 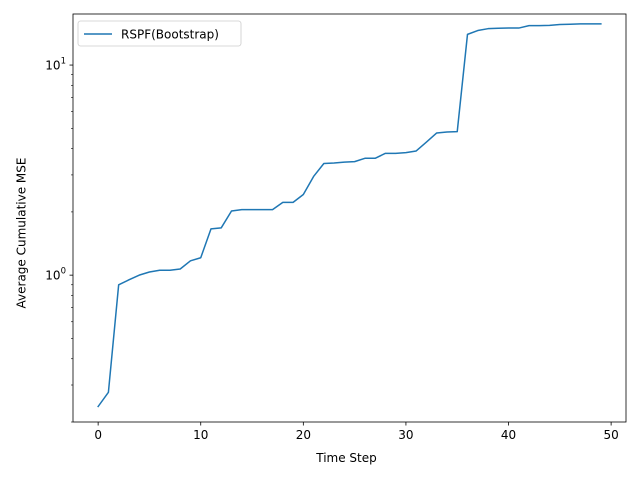 What do you see at coordinates (303, 435) in the screenshot?
I see `x-tick-label: 20` at bounding box center [303, 435].